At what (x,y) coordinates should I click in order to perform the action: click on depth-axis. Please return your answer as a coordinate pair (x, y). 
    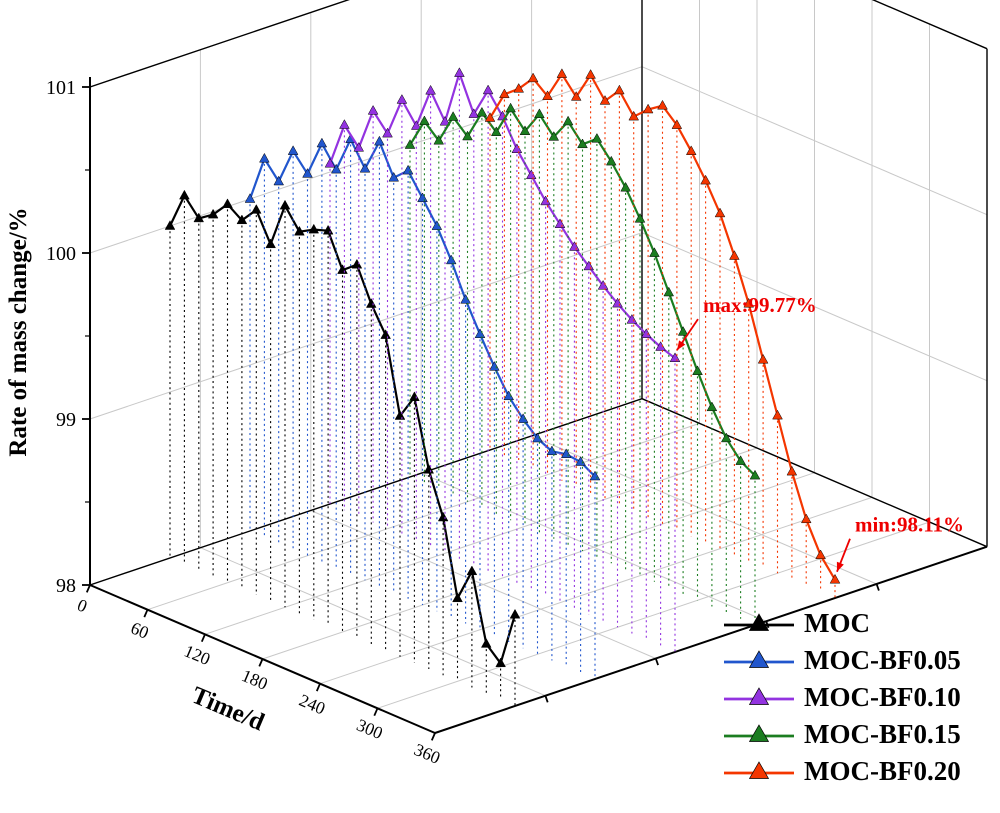
    Looking at the image, I should click on (711, 639).